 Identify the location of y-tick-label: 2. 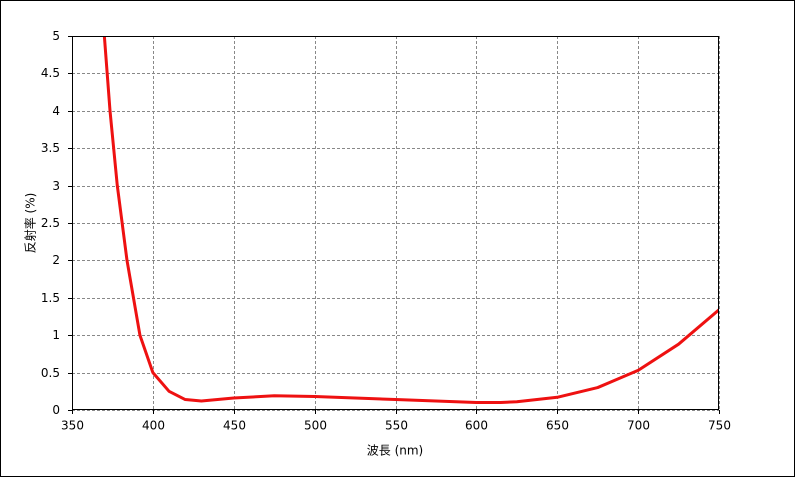
(56, 260).